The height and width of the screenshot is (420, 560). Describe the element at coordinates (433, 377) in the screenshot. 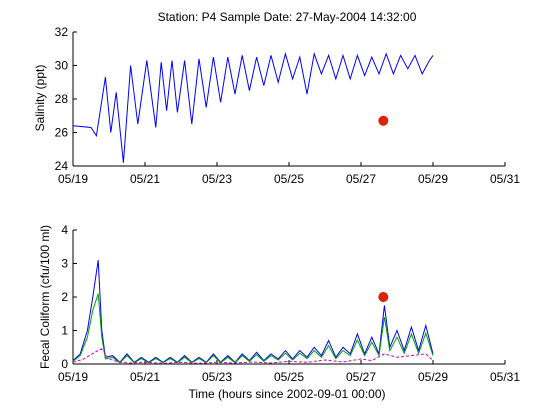

I see `fecal-coliform-x-tick-label: 05/29` at that location.